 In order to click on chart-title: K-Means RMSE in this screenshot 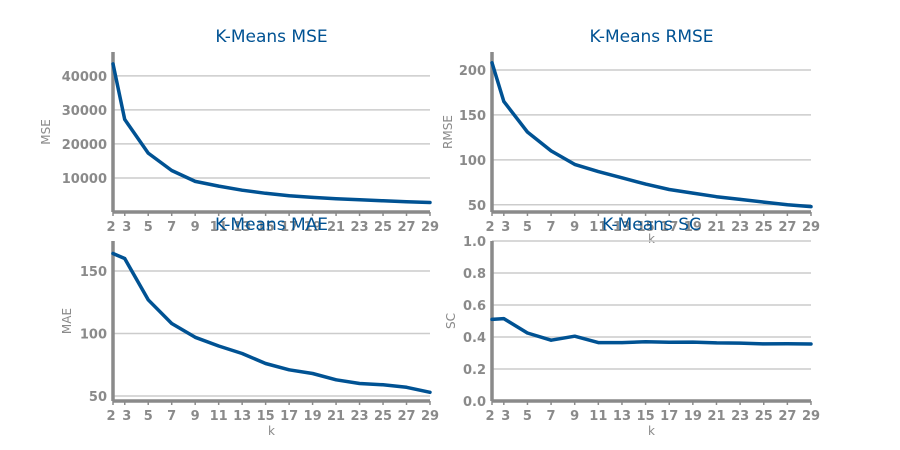, I will do `click(651, 37)`.